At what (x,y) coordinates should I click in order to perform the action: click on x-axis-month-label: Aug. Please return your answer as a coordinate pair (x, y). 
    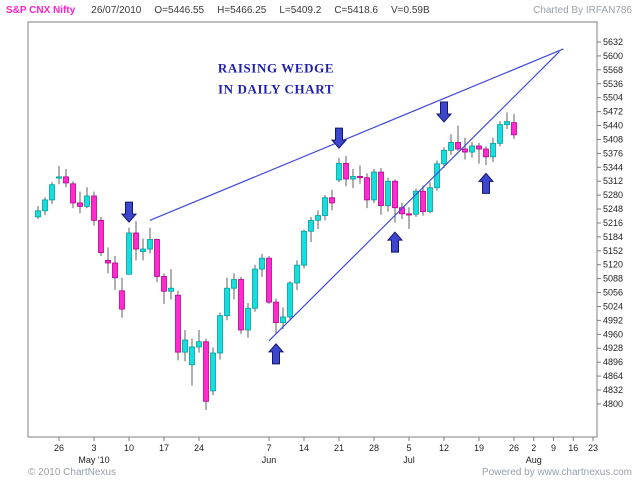
    Looking at the image, I should click on (534, 460).